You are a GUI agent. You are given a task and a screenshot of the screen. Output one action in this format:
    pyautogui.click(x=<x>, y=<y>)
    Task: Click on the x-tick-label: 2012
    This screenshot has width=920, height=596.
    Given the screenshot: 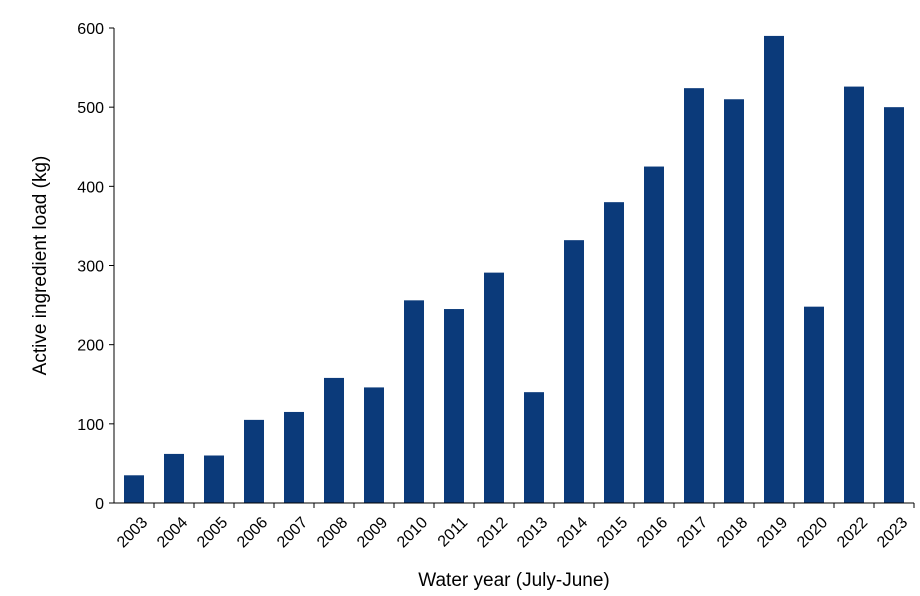 What is the action you would take?
    pyautogui.click(x=492, y=532)
    